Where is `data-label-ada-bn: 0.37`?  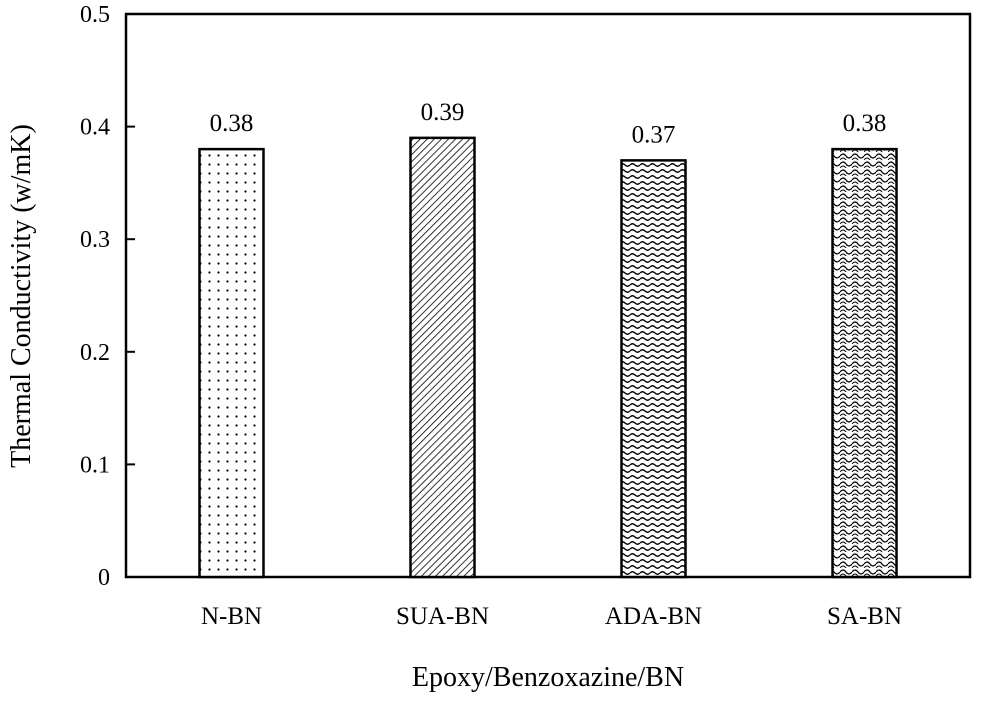 data-label-ada-bn: 0.37 is located at coordinates (654, 134).